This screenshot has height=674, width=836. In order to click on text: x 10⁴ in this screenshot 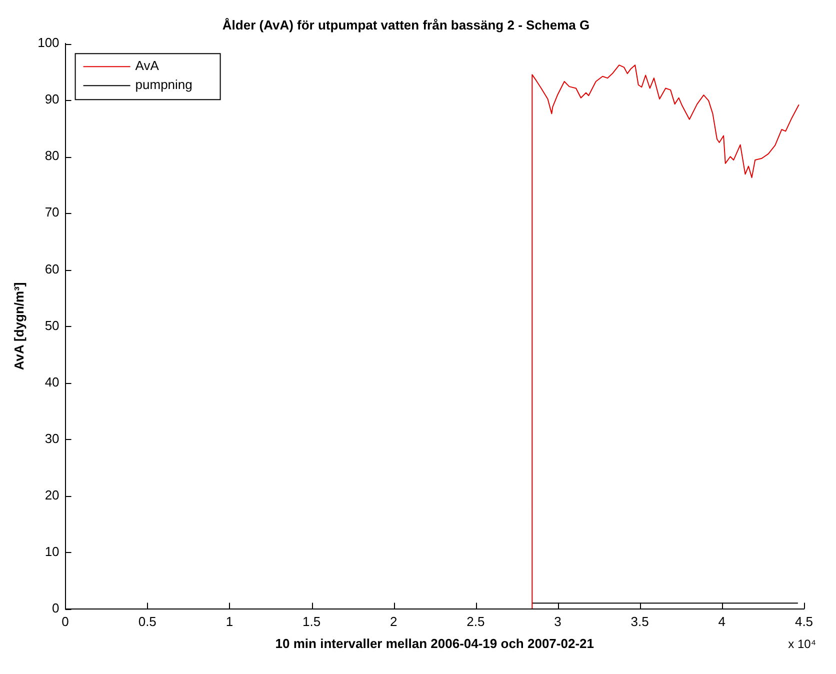, I will do `click(802, 644)`.